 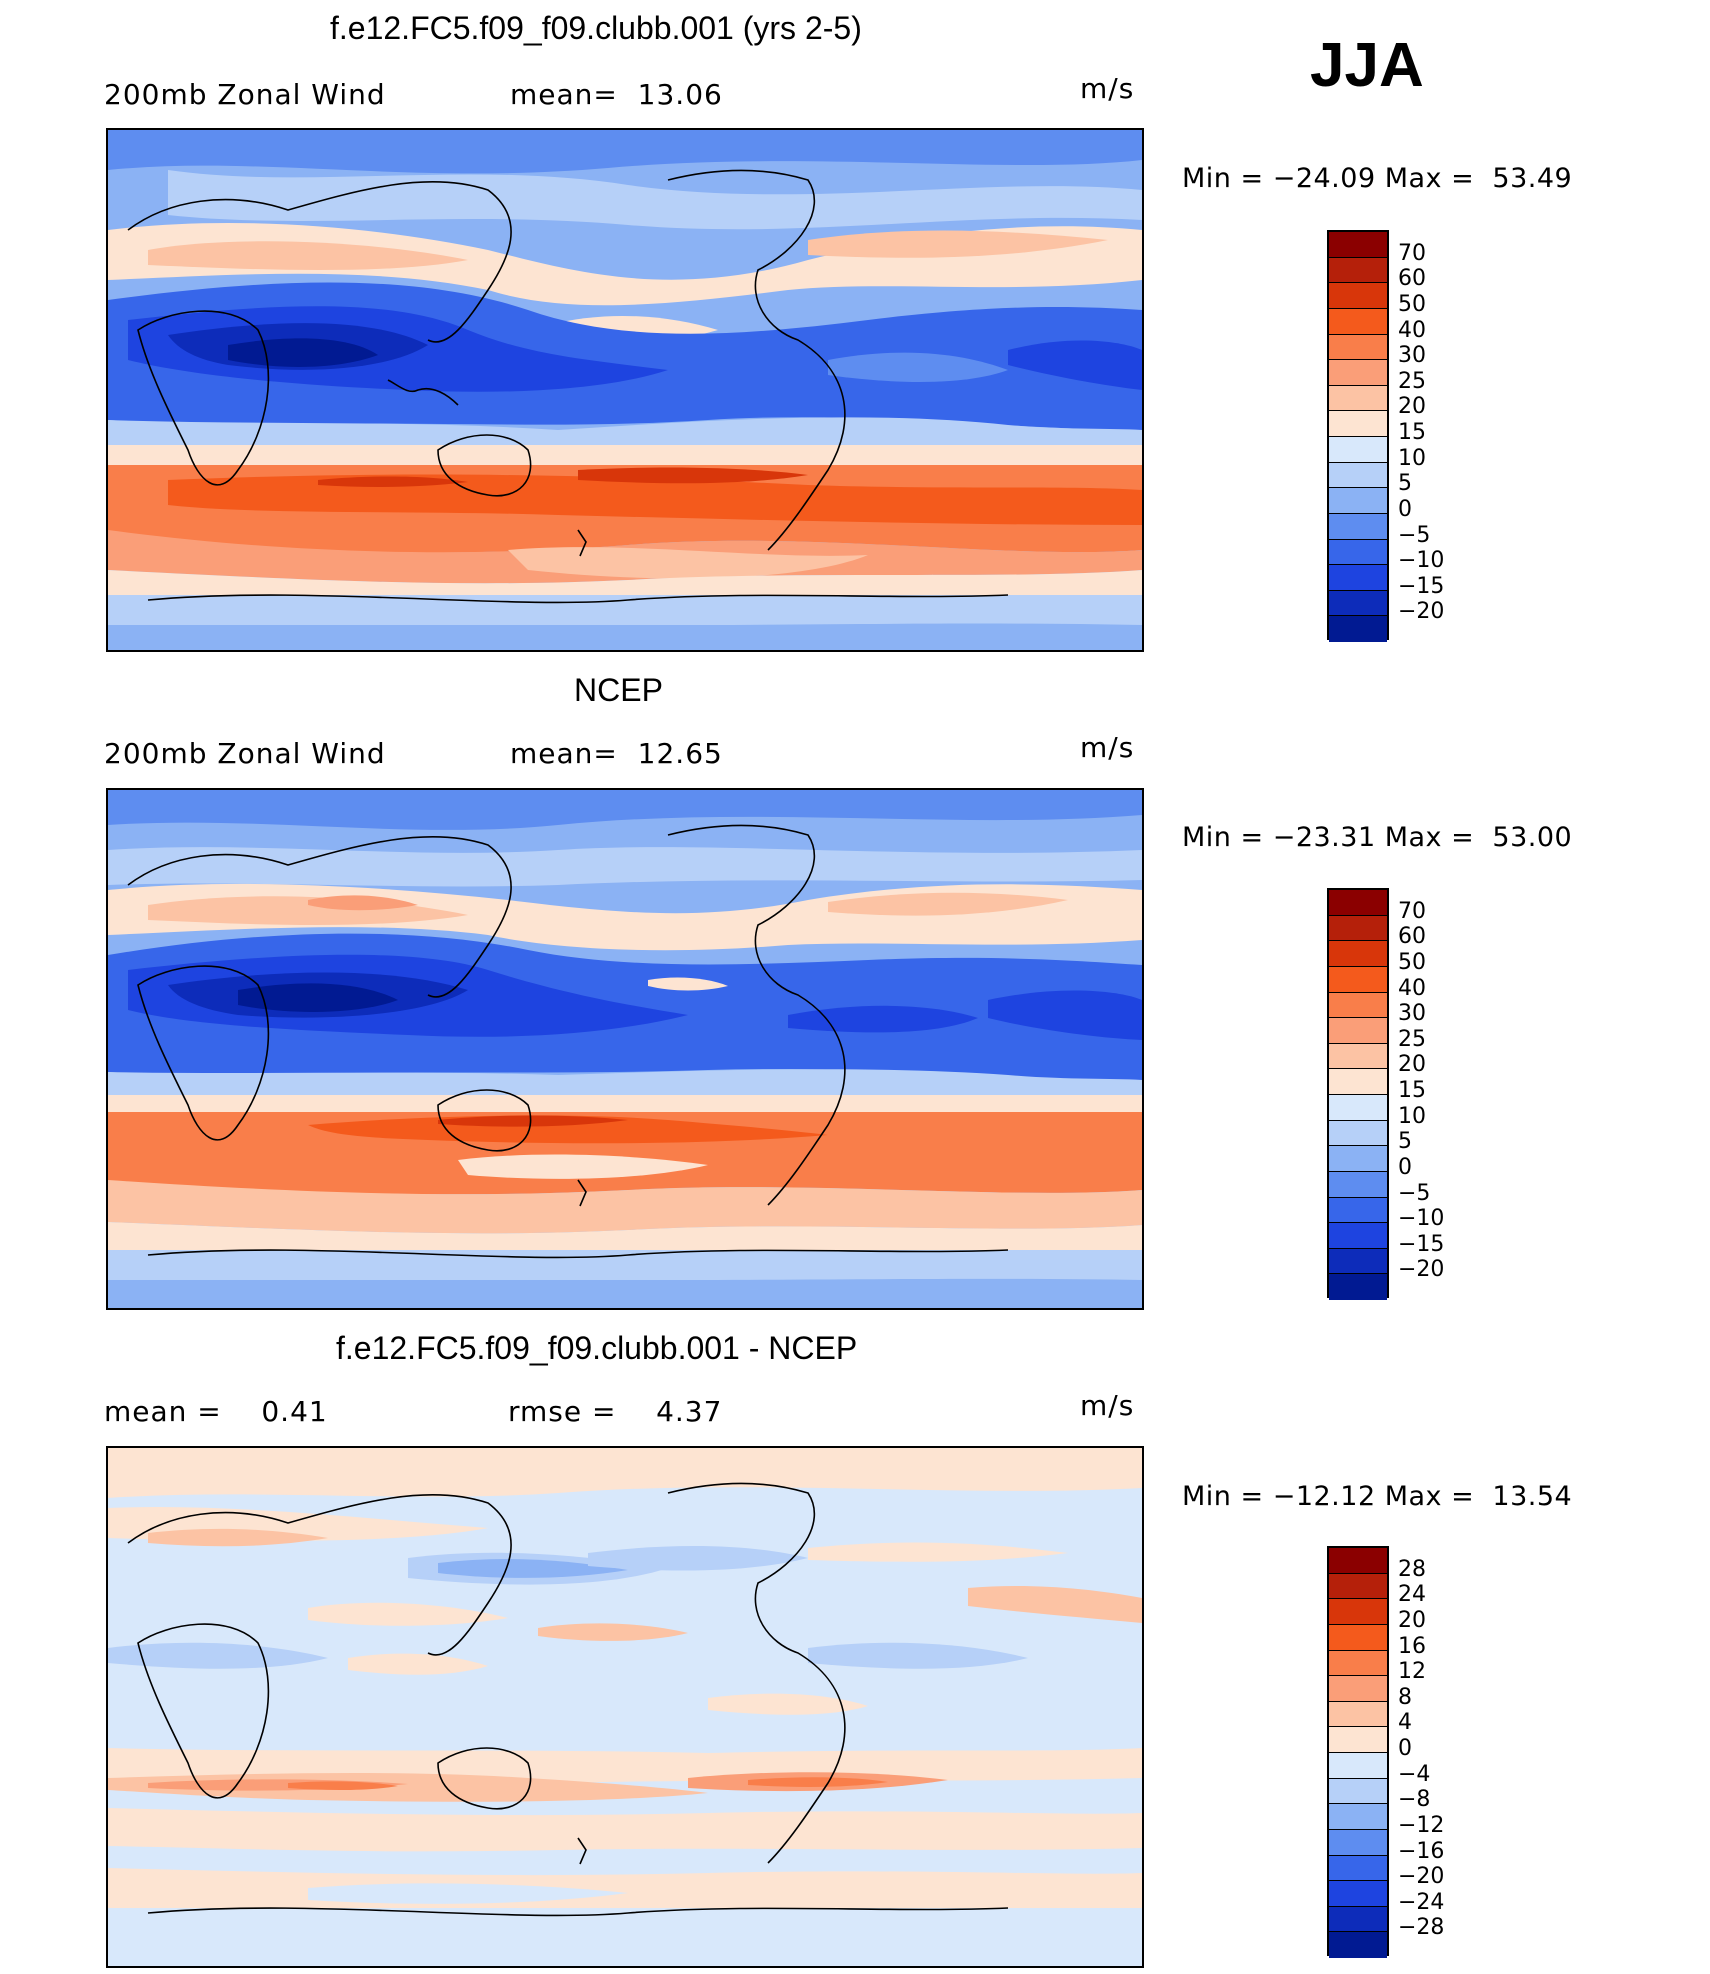 I want to click on colorbar-tick-label: 8, so click(x=1405, y=1697).